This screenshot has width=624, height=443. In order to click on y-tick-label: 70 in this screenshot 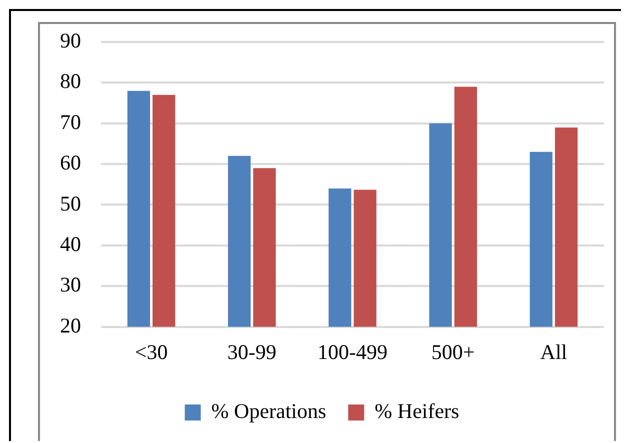, I will do `click(70, 122)`.